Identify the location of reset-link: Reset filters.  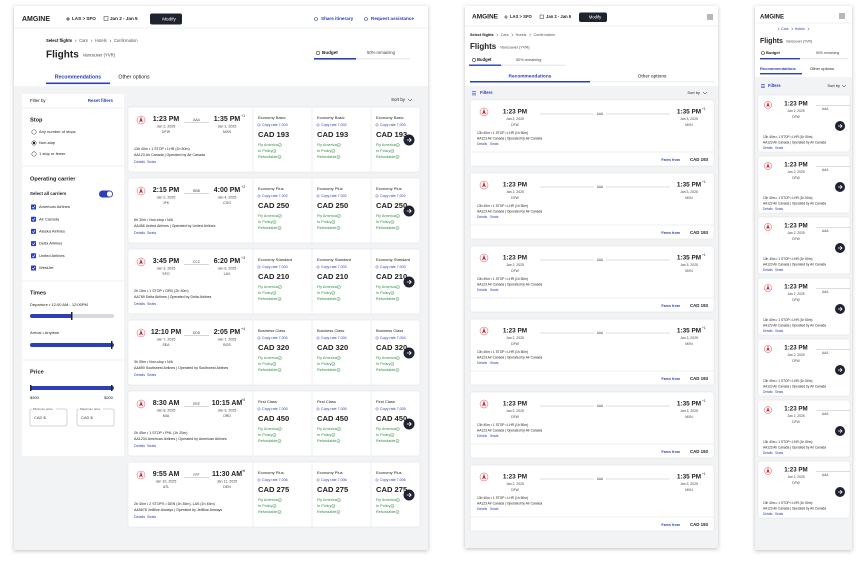
(101, 100).